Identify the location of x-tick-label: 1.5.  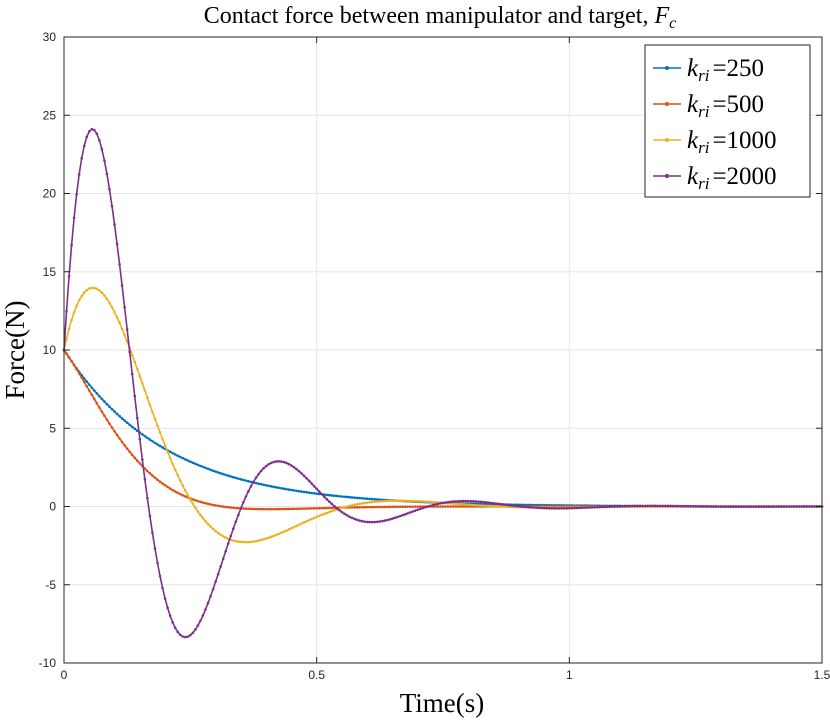
(822, 675).